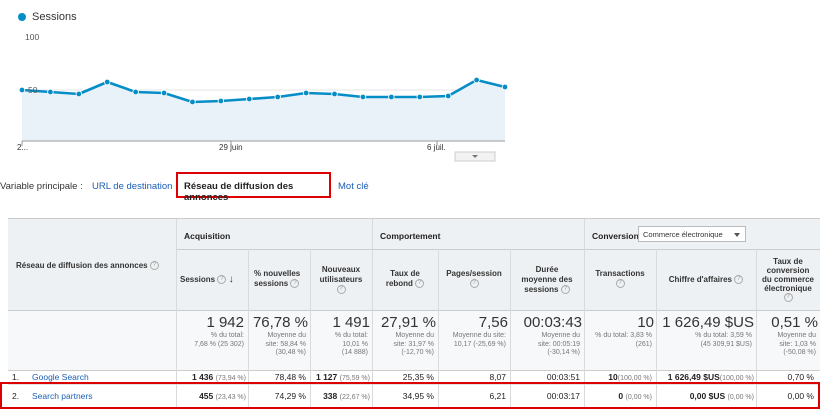 The height and width of the screenshot is (420, 828). What do you see at coordinates (413, 344) in the screenshot?
I see `summary-bounce-rate-sub: Moyenne du site: 31,97 % (-12,70 %)` at bounding box center [413, 344].